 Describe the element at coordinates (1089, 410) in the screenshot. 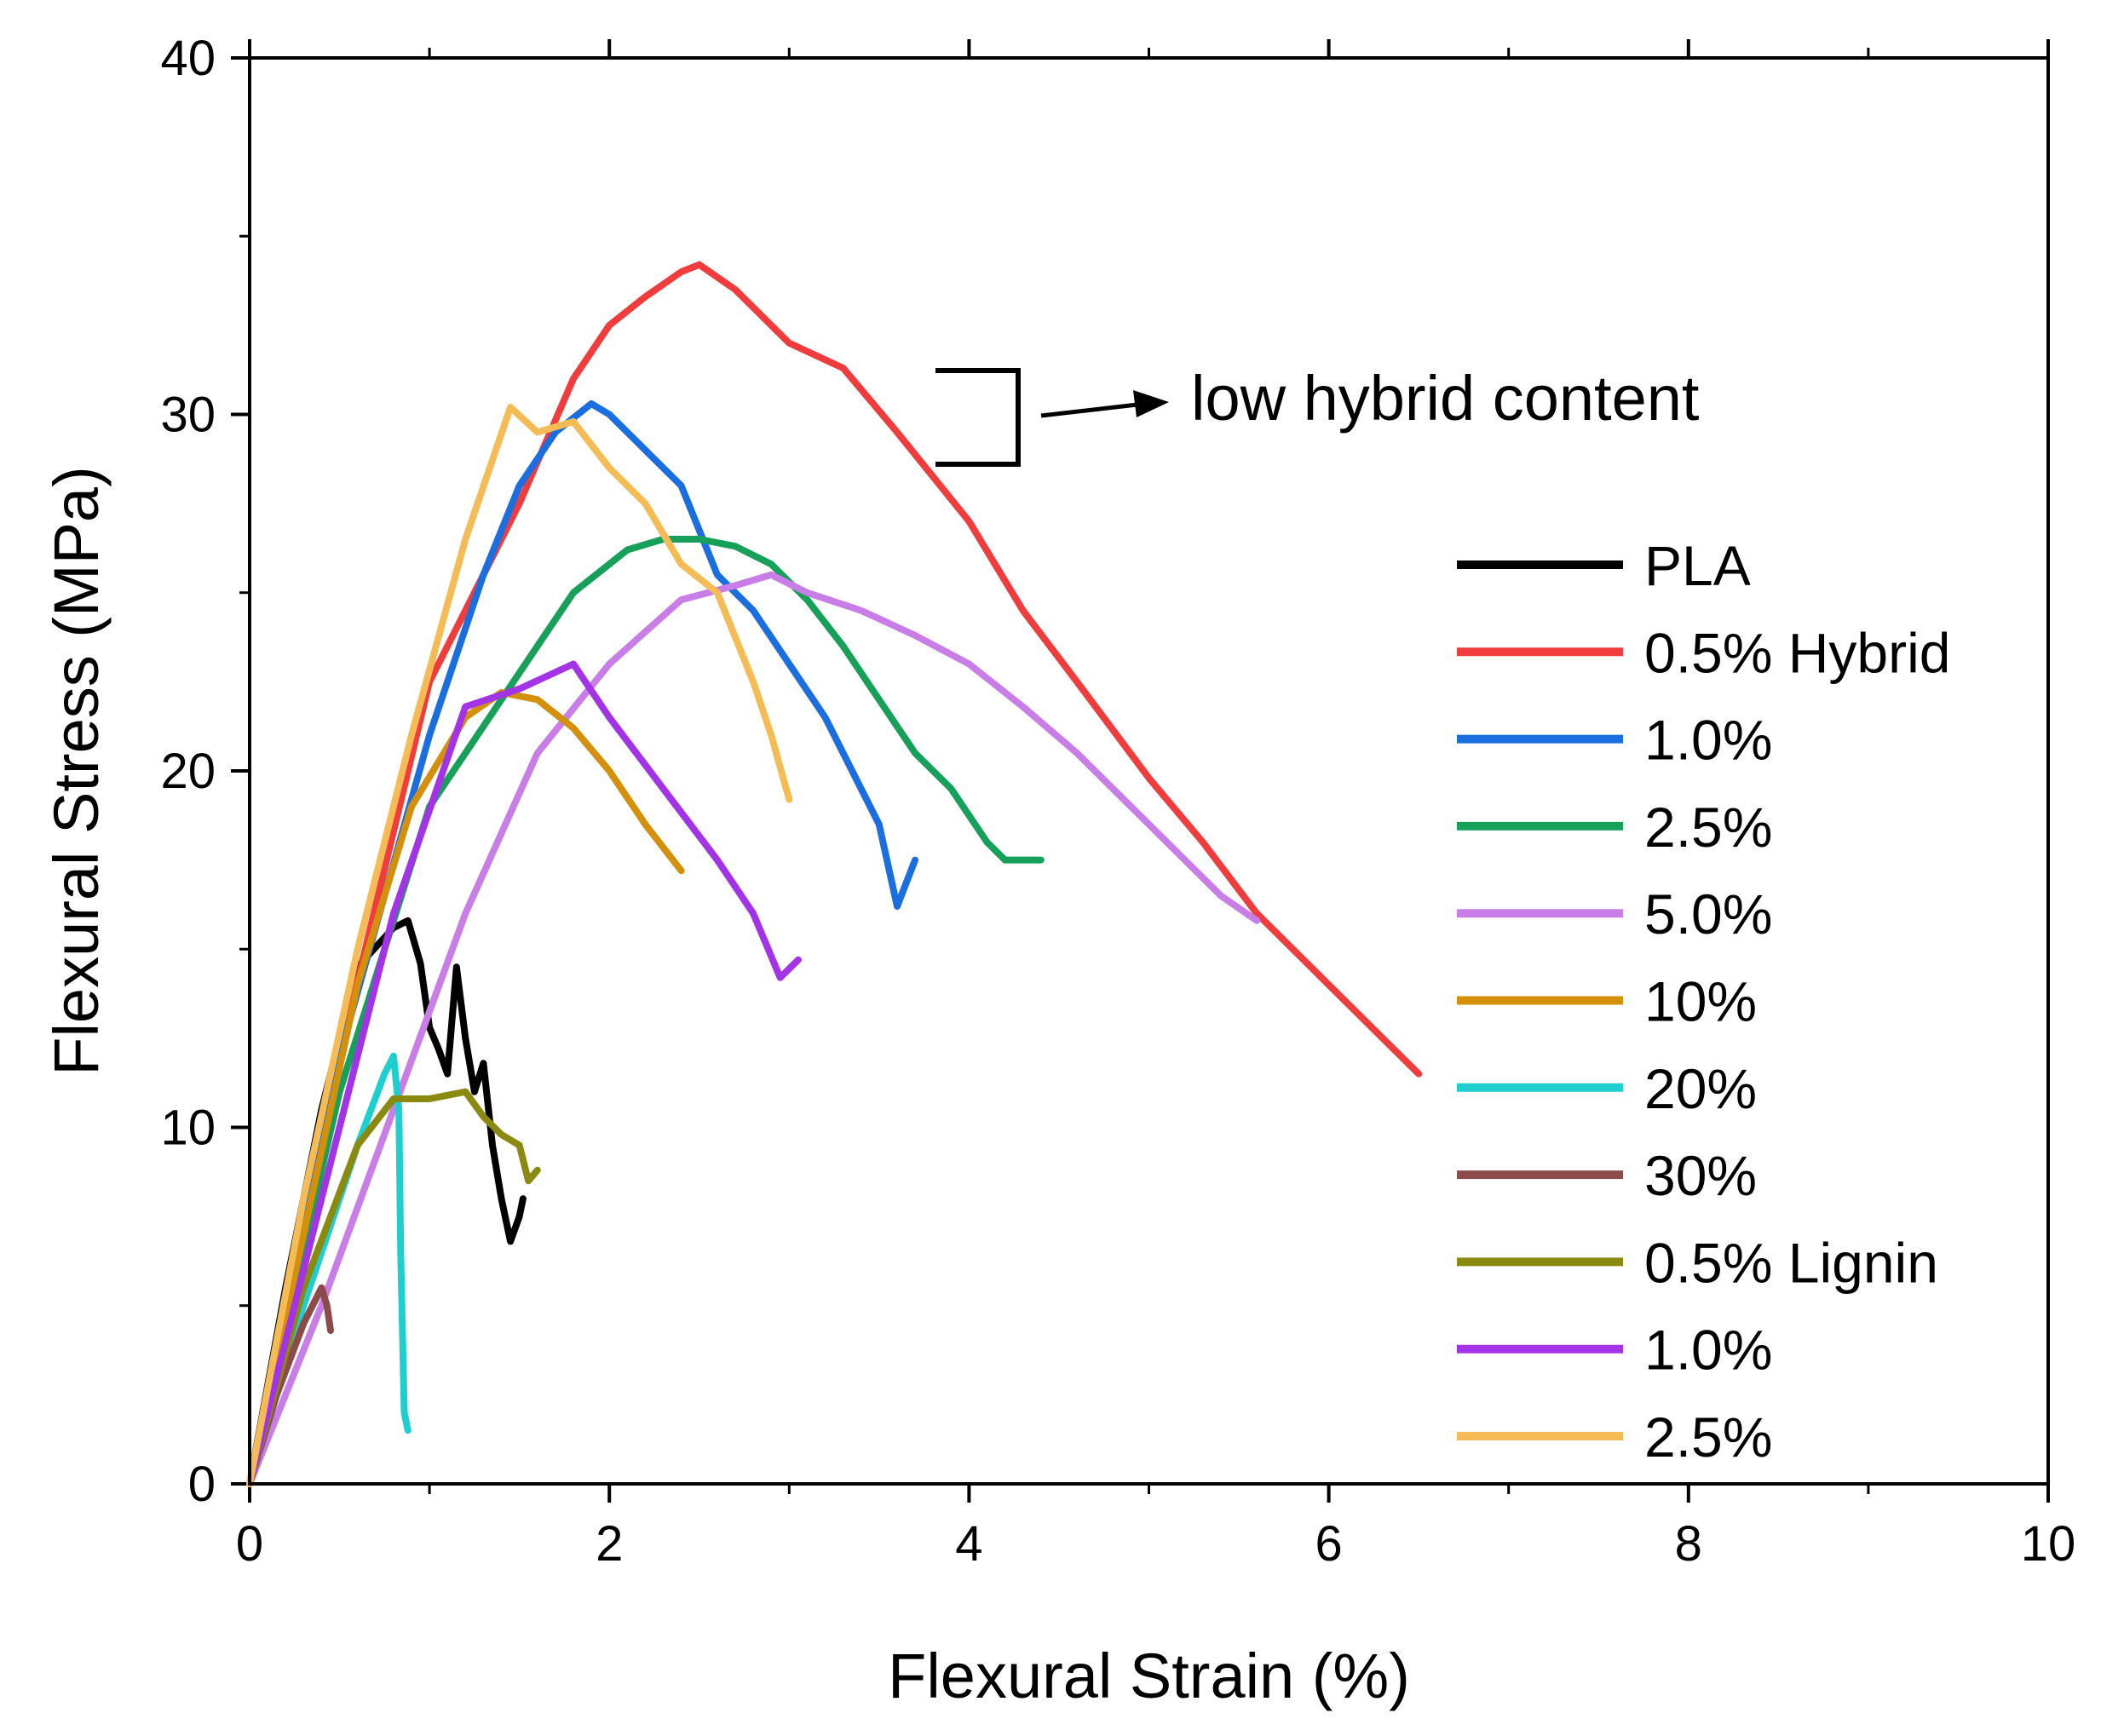

I see `annotation-arrow-shaft` at that location.